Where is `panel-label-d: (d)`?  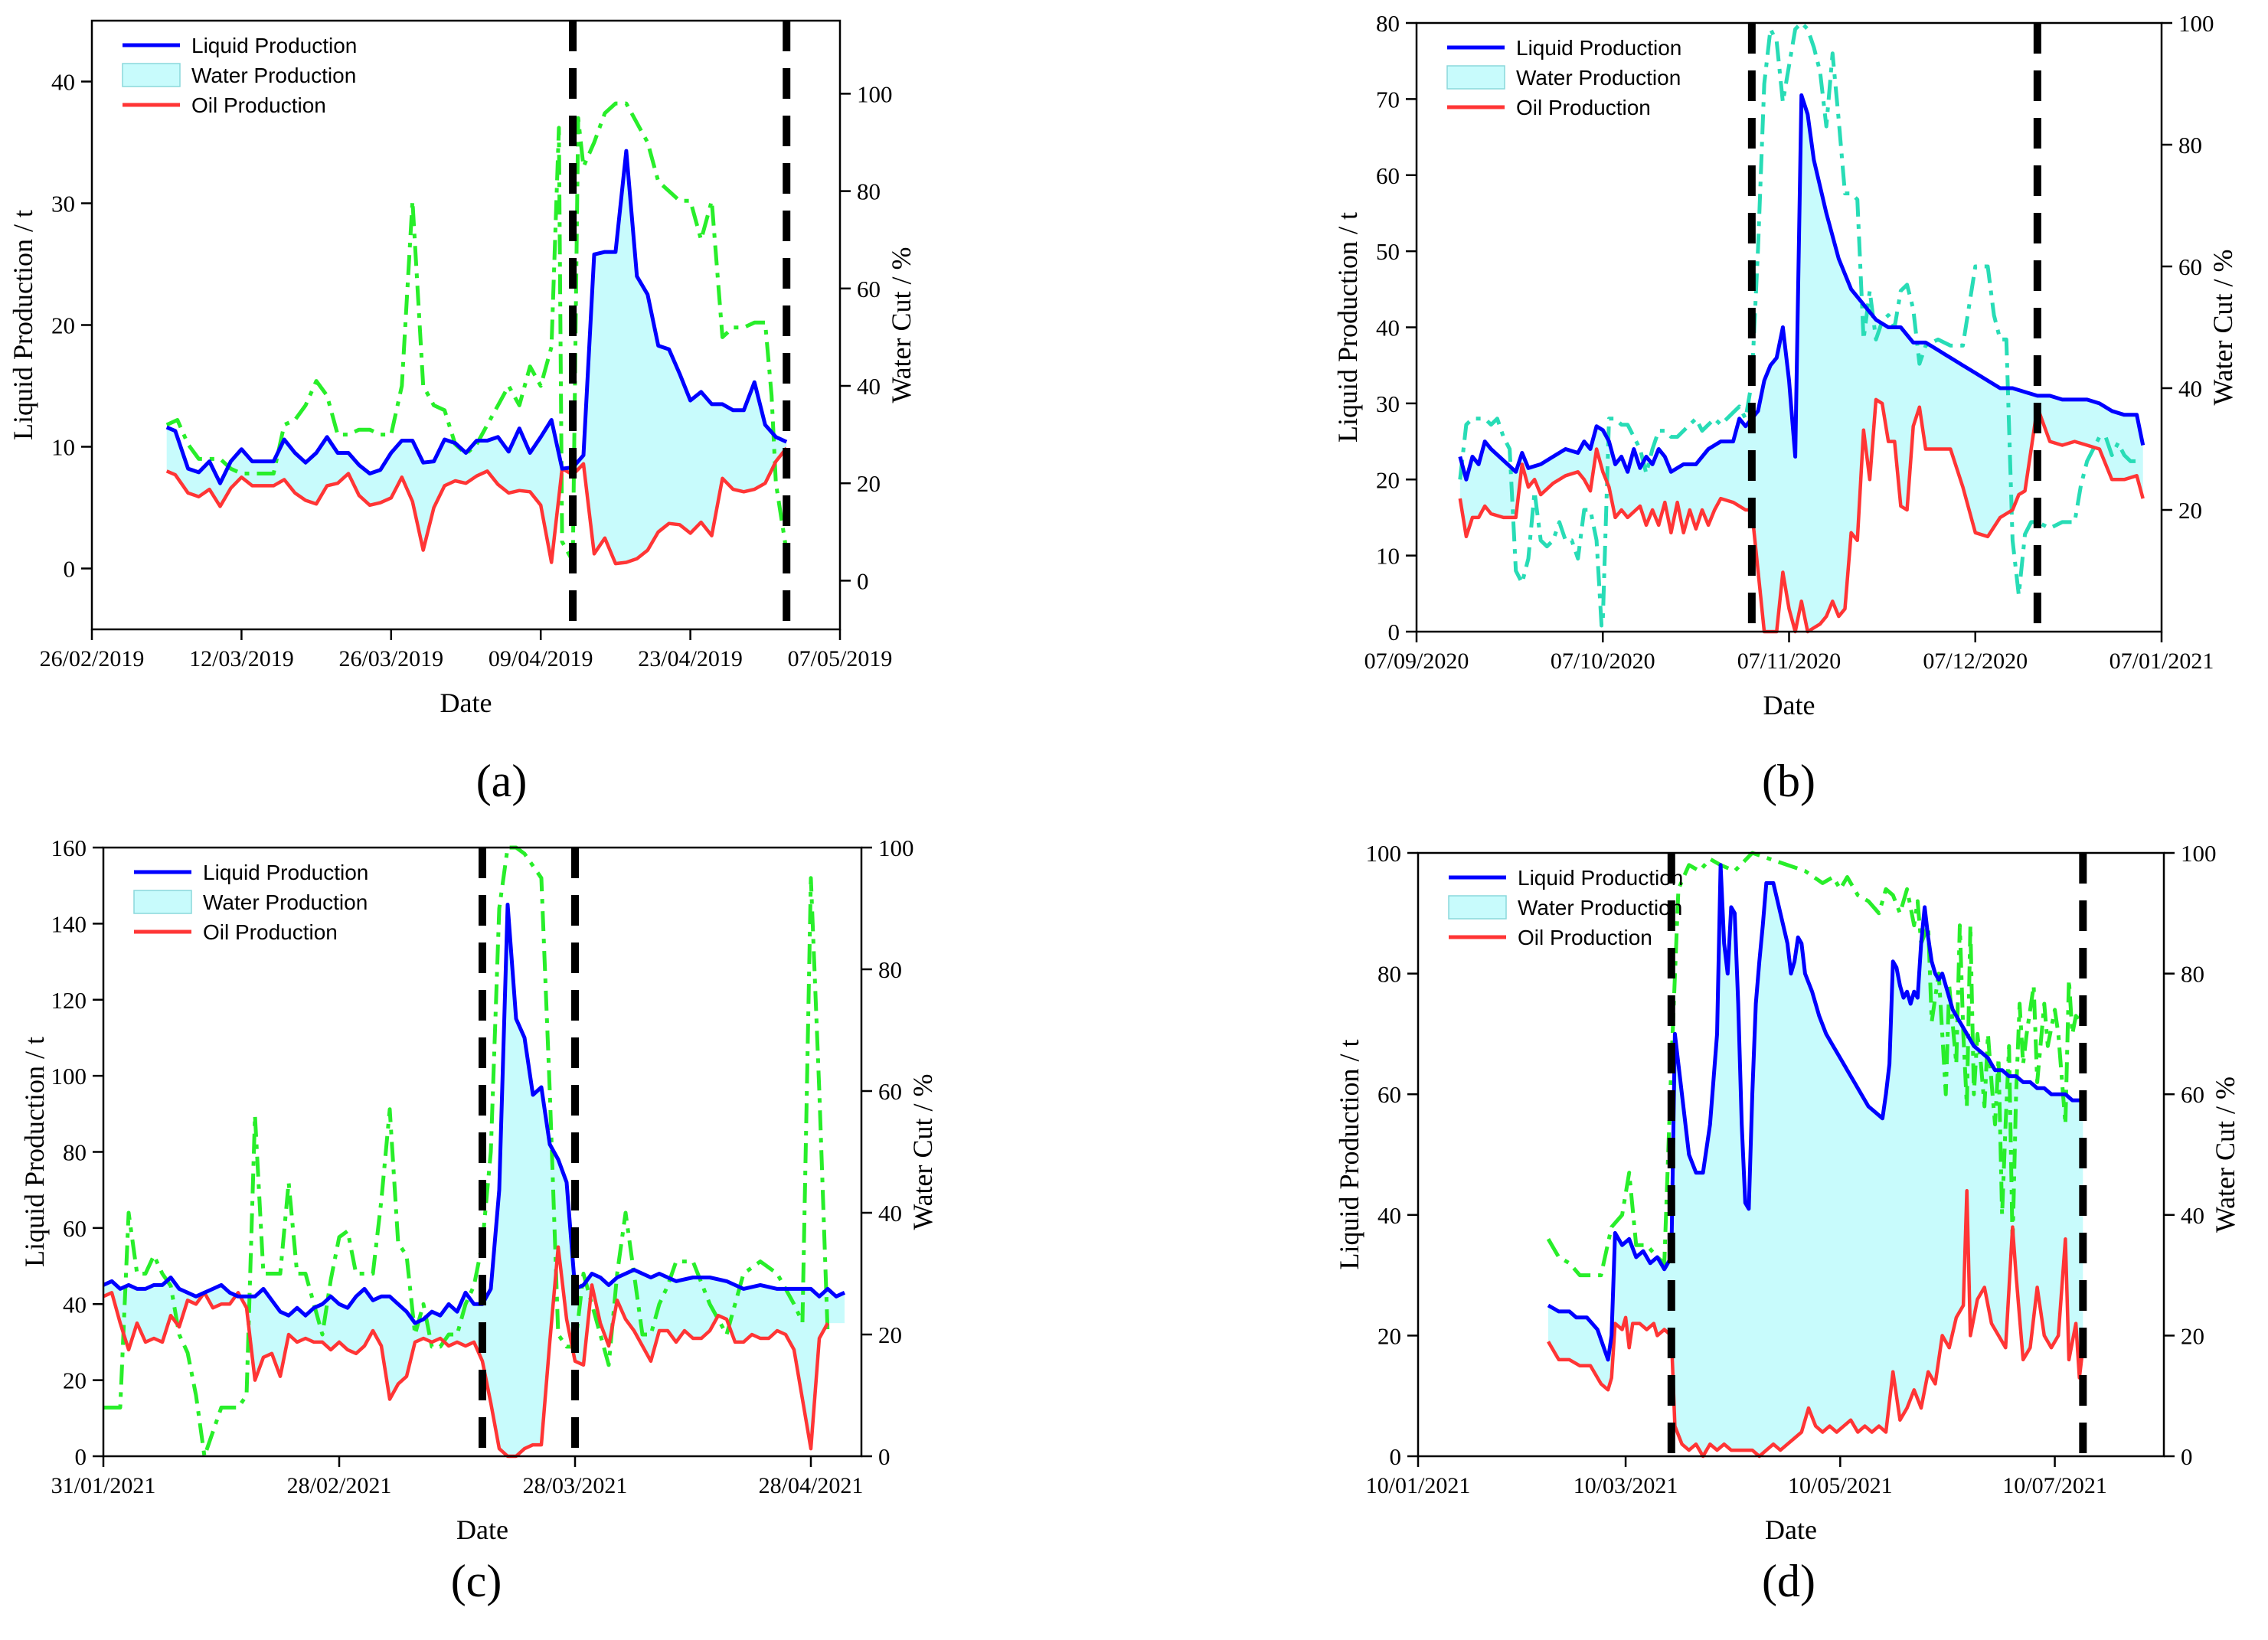
panel-label-d: (d) is located at coordinates (1788, 1581).